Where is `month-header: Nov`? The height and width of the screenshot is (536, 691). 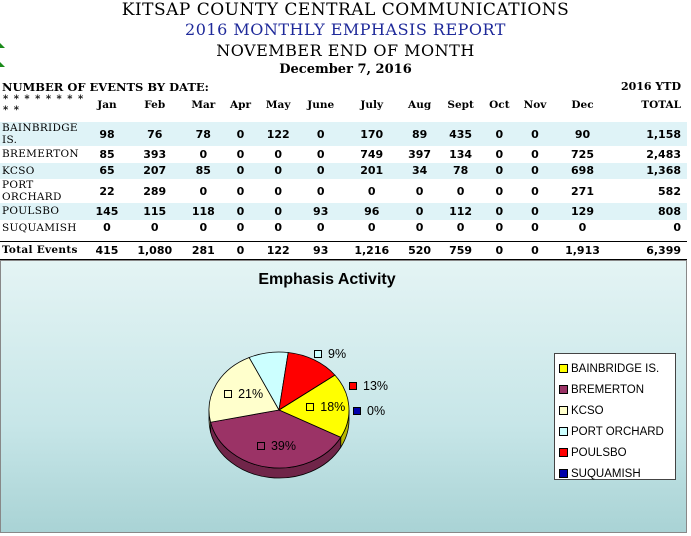
month-header: Nov is located at coordinates (535, 105).